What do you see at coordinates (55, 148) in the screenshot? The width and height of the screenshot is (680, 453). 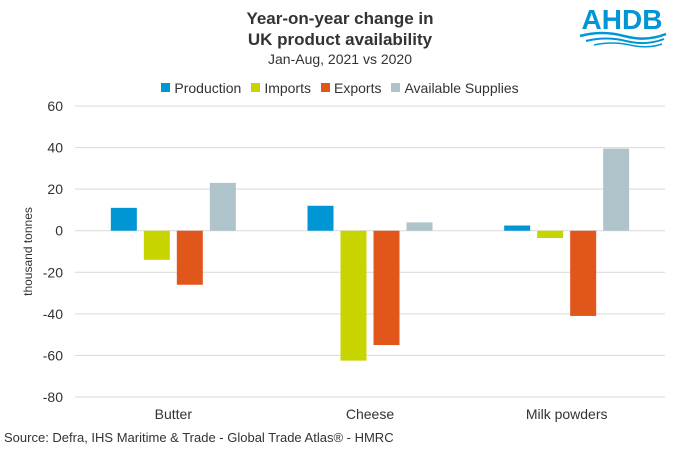 I see `y-tick-label: 40` at bounding box center [55, 148].